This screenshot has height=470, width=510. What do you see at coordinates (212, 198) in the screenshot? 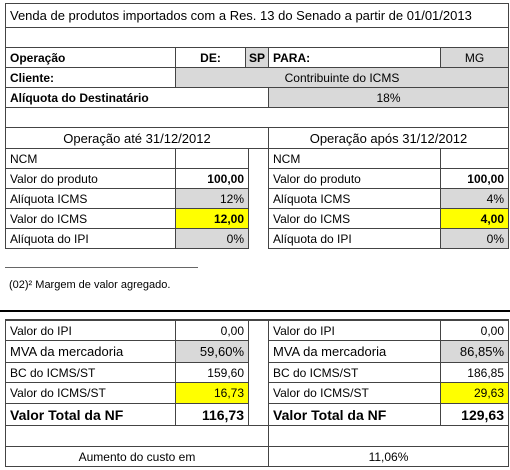
I see `row-value: 12%` at bounding box center [212, 198].